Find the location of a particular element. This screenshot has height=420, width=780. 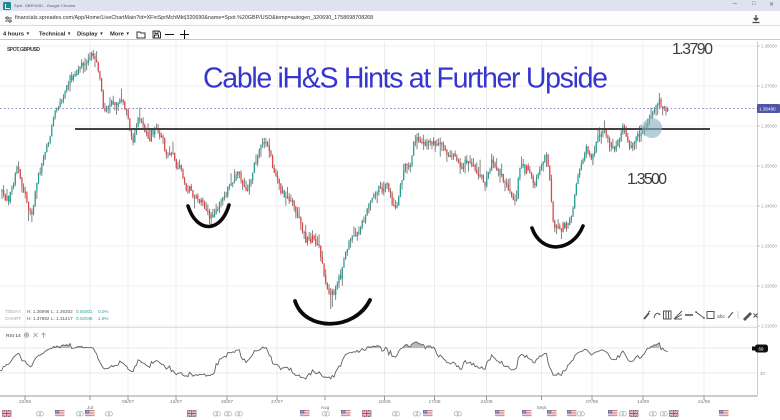

svg-text: 17/08 is located at coordinates (434, 402).